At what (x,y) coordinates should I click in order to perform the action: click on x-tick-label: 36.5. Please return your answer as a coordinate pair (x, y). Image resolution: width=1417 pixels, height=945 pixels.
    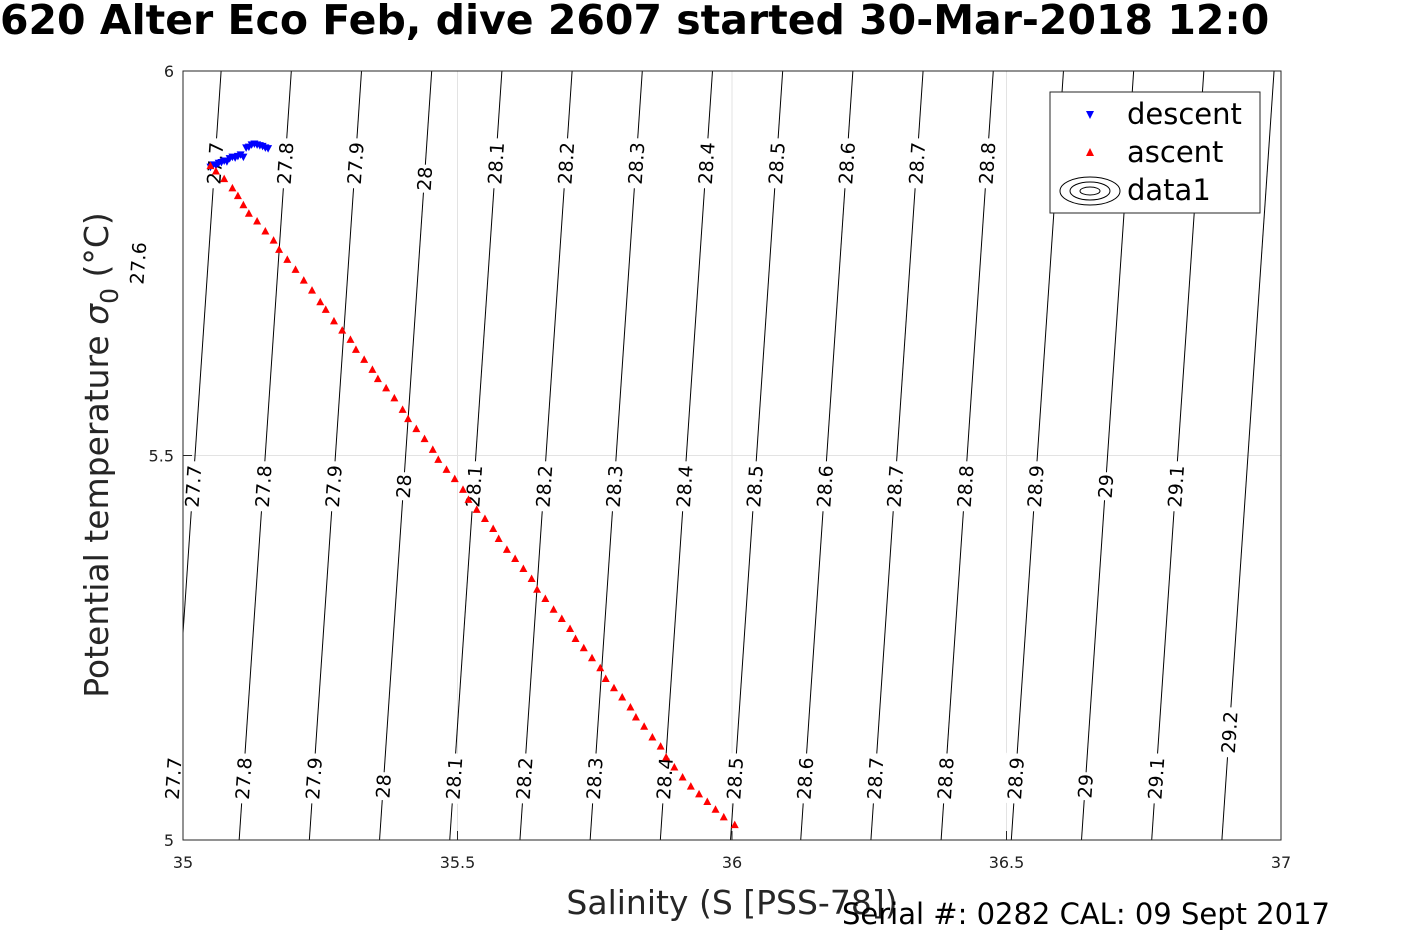
    Looking at the image, I should click on (1007, 862).